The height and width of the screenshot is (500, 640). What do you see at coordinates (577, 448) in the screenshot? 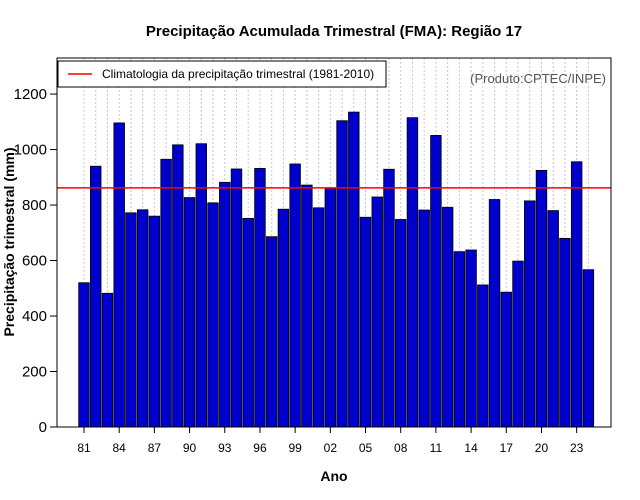
I see `x-tick-label: 23` at bounding box center [577, 448].